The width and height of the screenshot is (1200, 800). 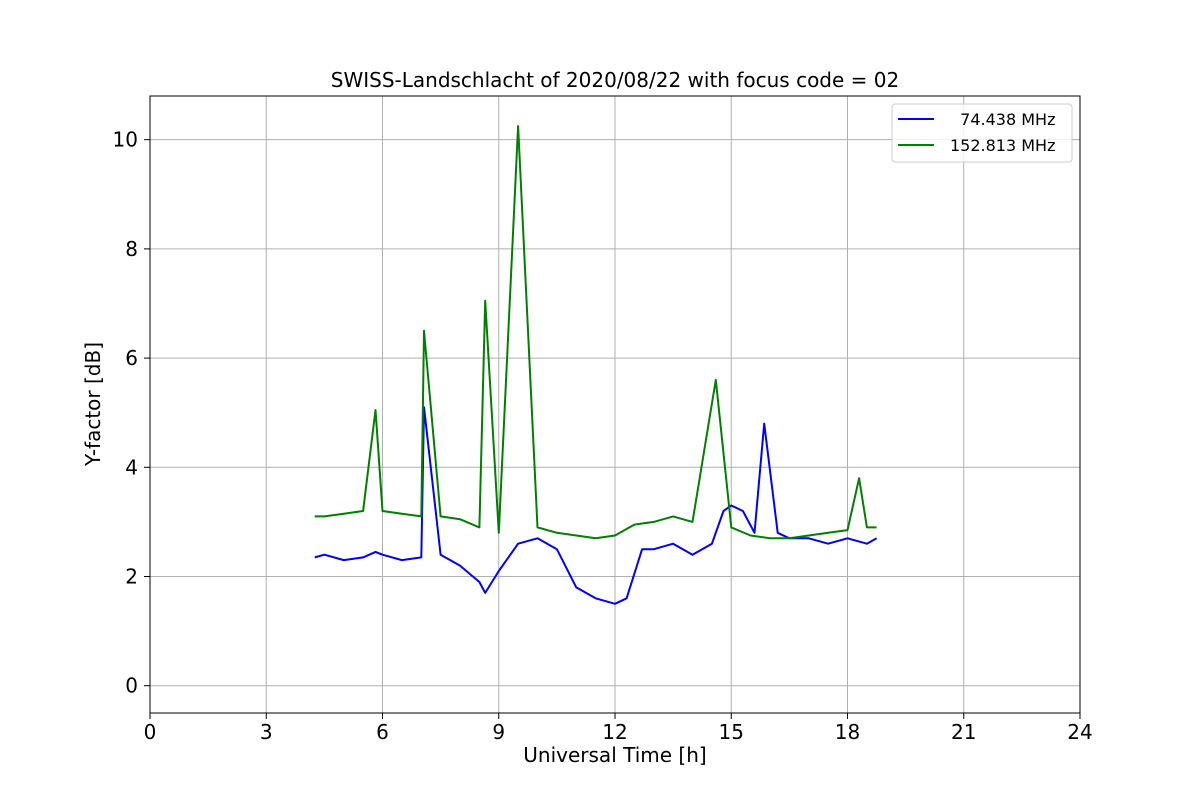 What do you see at coordinates (731, 732) in the screenshot?
I see `x-tick-label: 15` at bounding box center [731, 732].